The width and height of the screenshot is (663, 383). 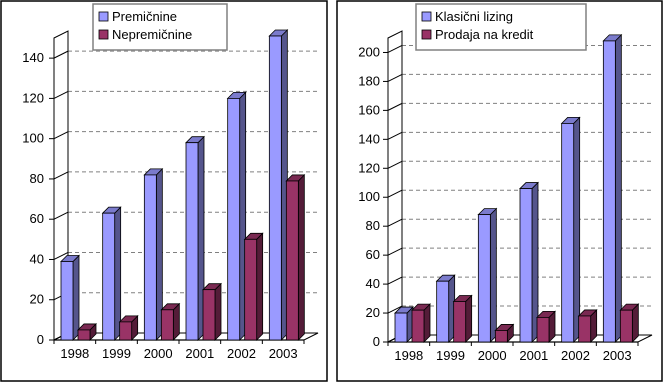 What do you see at coordinates (369, 51) in the screenshot?
I see `y-tick-label: 200` at bounding box center [369, 51].